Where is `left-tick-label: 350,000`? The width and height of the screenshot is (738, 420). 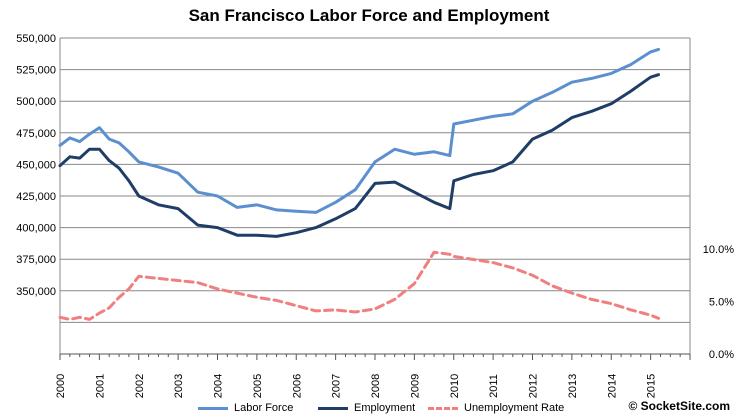 left-tick-label: 350,000 is located at coordinates (36, 292).